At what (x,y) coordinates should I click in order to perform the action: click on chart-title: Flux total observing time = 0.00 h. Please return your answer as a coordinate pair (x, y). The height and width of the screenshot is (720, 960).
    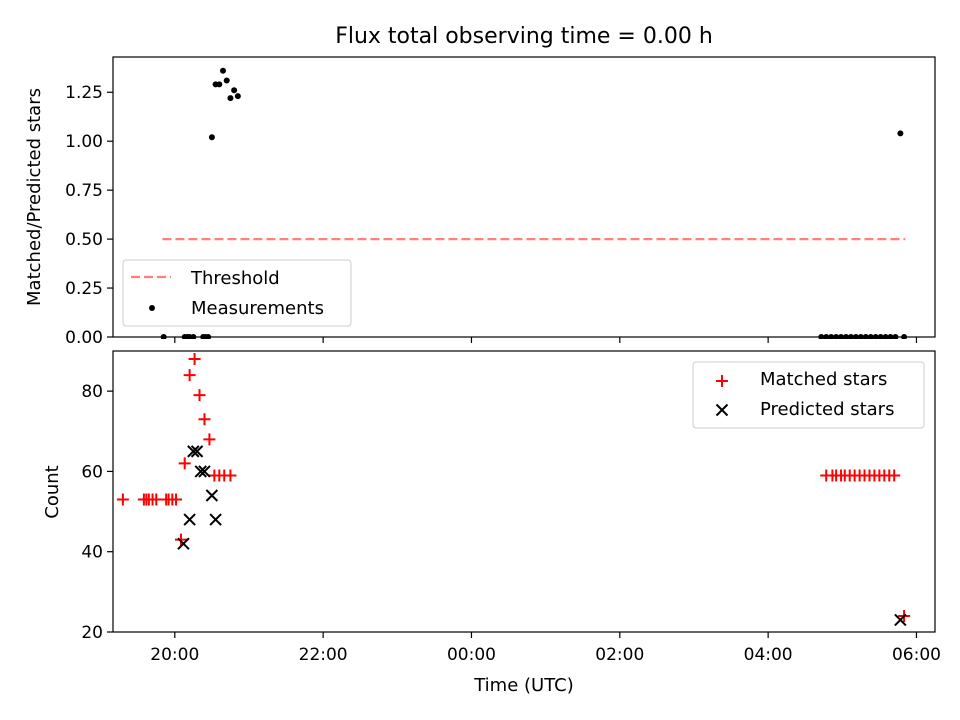
    Looking at the image, I should click on (524, 36).